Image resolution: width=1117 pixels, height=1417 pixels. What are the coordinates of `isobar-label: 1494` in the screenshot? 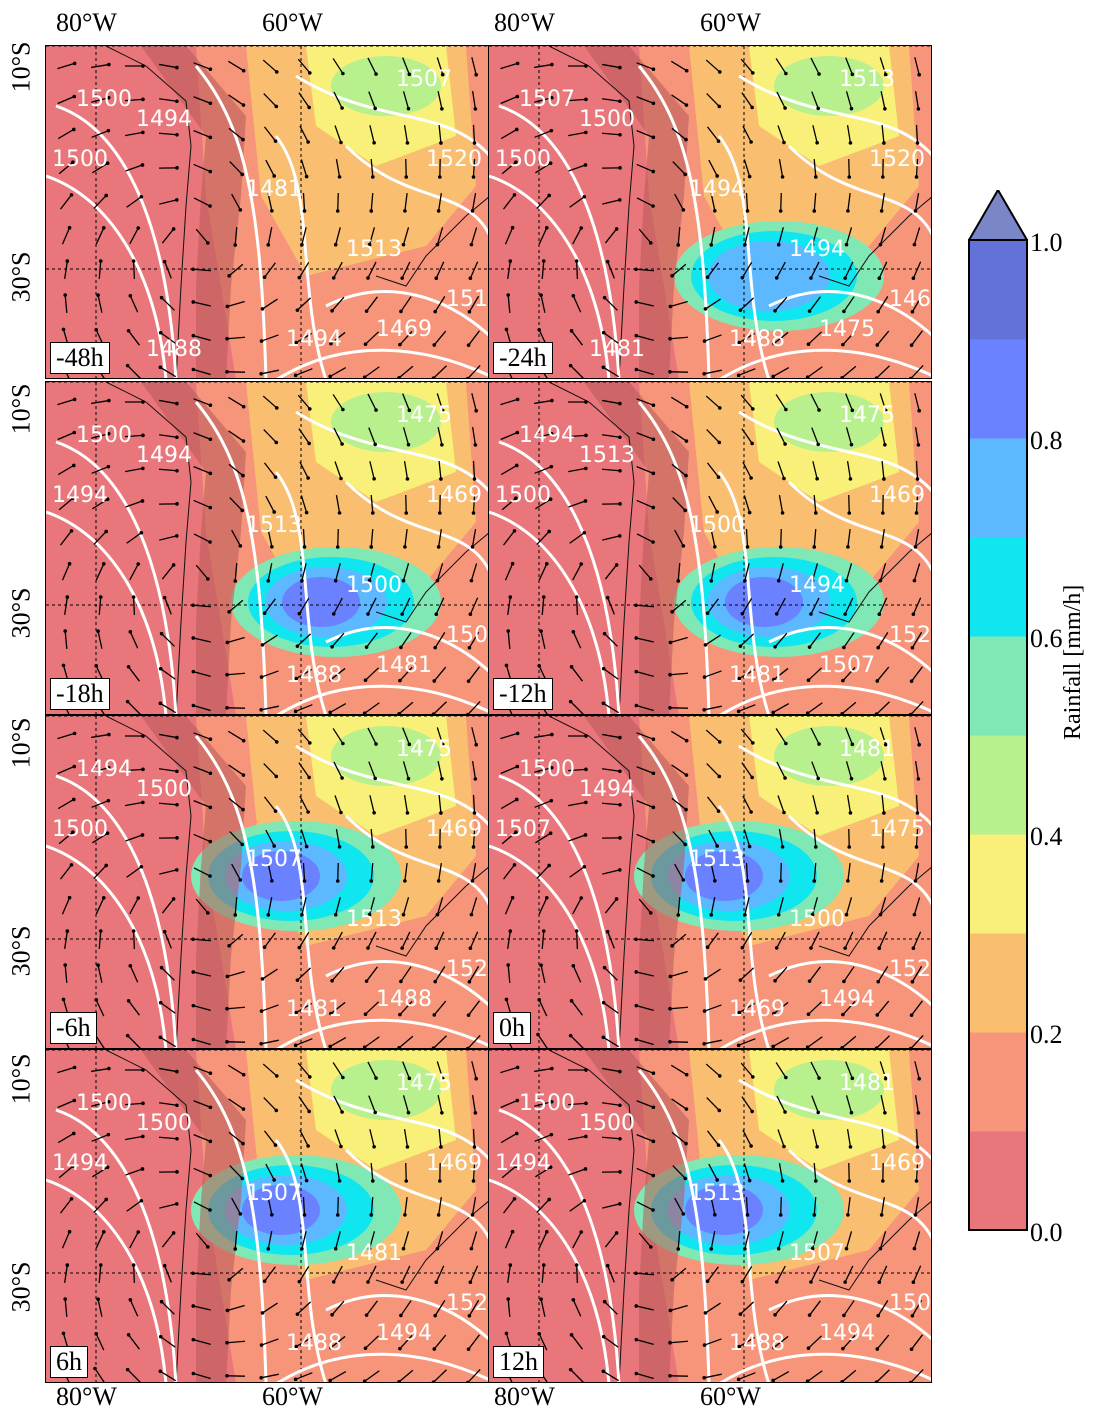 It's located at (404, 1333).